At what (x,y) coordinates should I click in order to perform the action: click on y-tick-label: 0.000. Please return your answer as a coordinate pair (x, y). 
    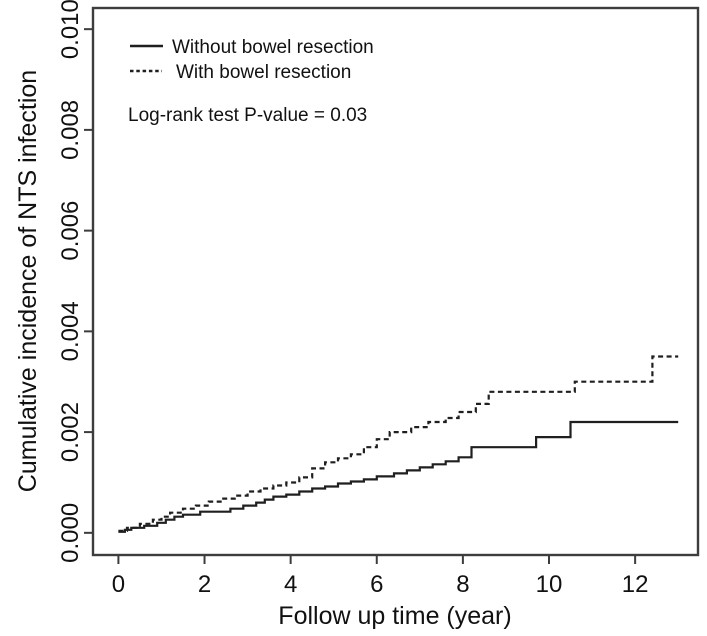
    Looking at the image, I should click on (70, 533).